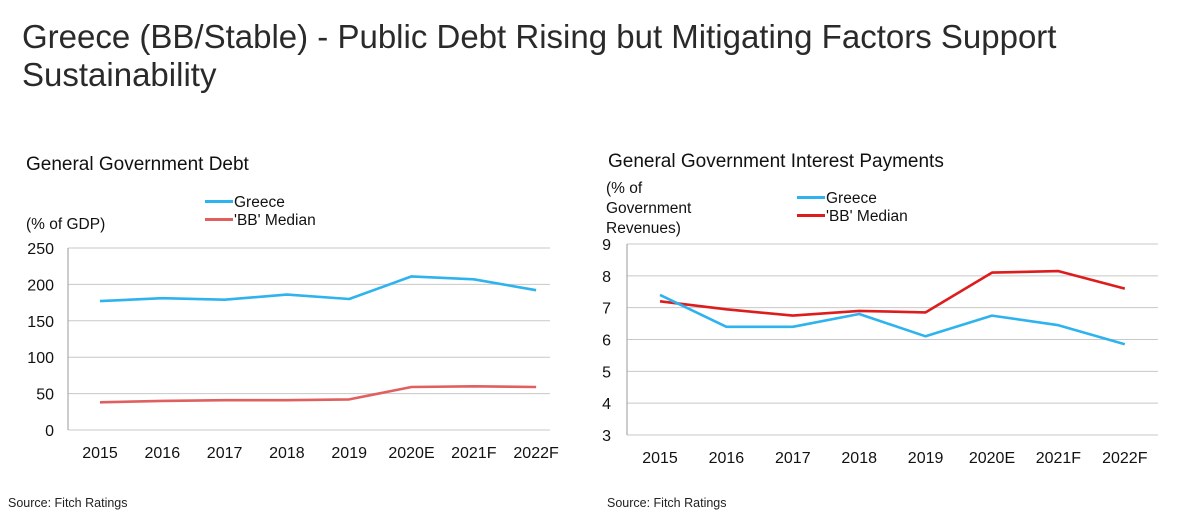 The height and width of the screenshot is (528, 1181). I want to click on debt-y-tick-label: 0, so click(49, 431).